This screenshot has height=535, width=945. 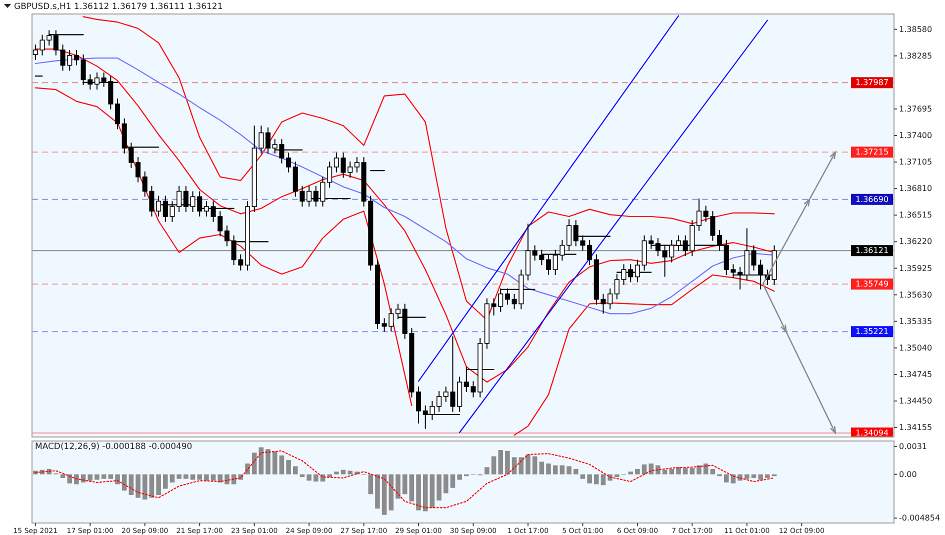 What do you see at coordinates (915, 109) in the screenshot?
I see `y-tick-label: 1.37695` at bounding box center [915, 109].